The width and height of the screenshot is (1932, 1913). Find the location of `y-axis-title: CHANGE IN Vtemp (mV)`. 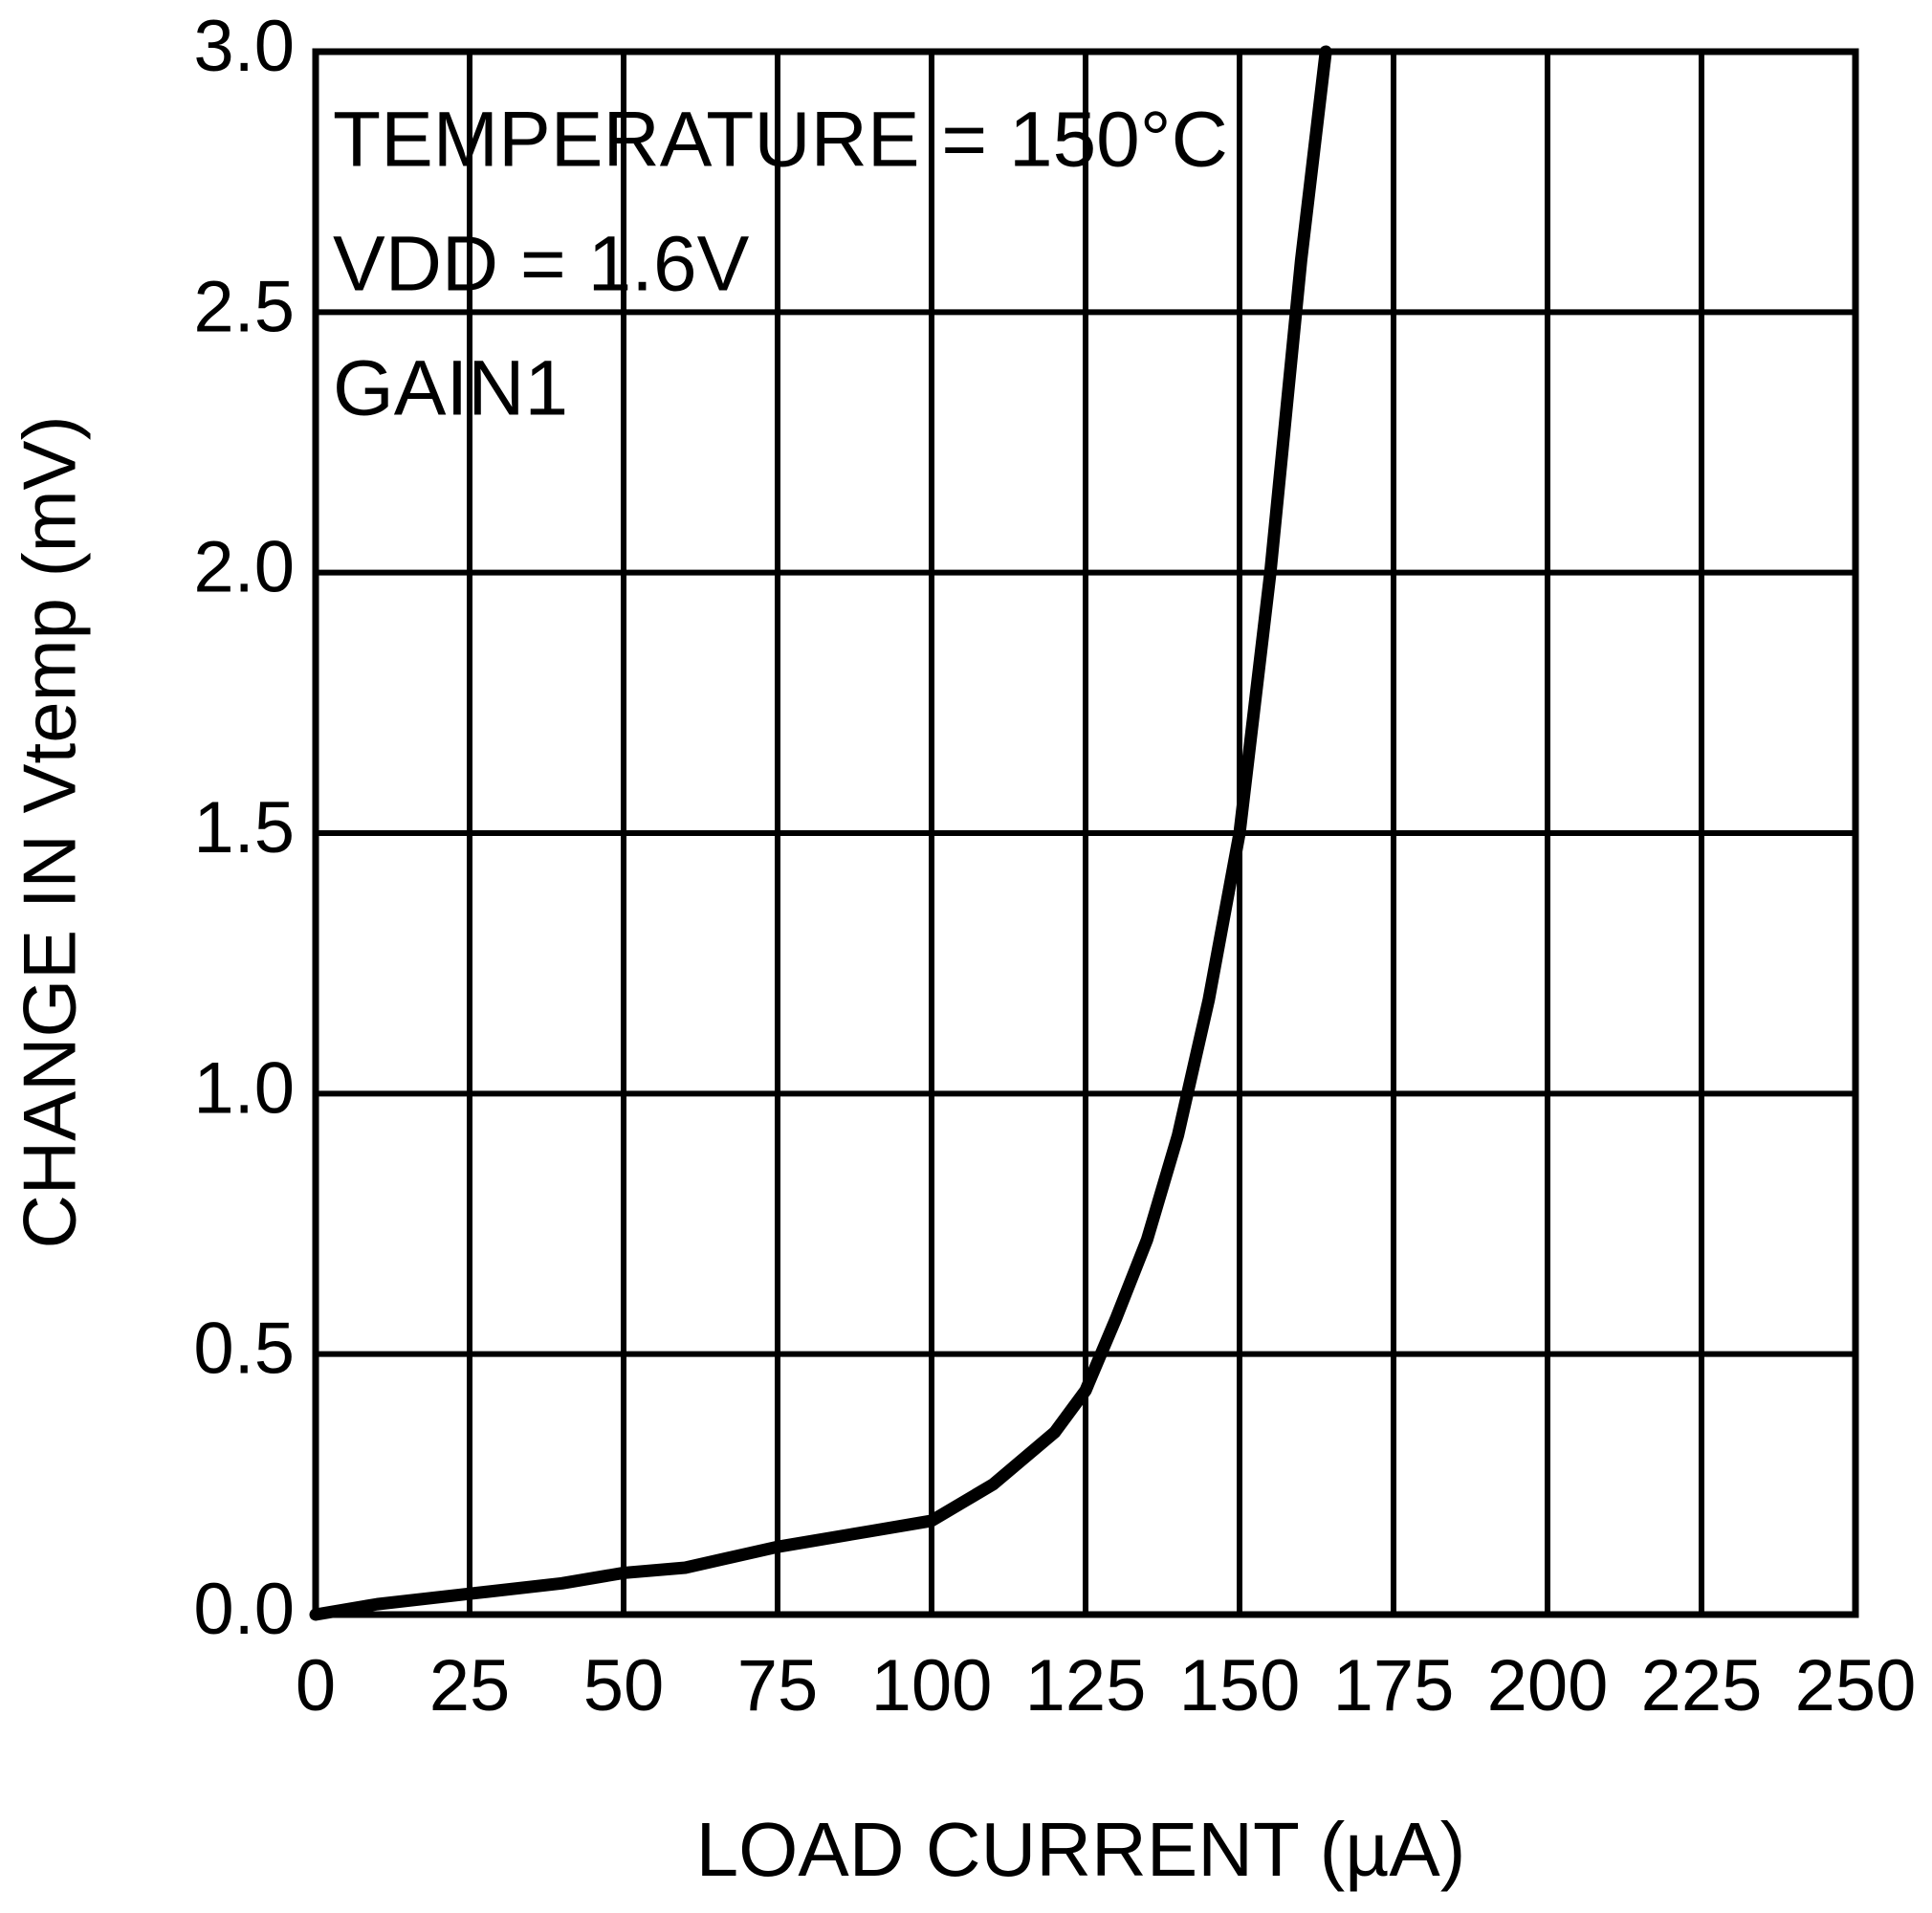

y-axis-title: CHANGE IN Vtemp (mV) is located at coordinates (50, 831).